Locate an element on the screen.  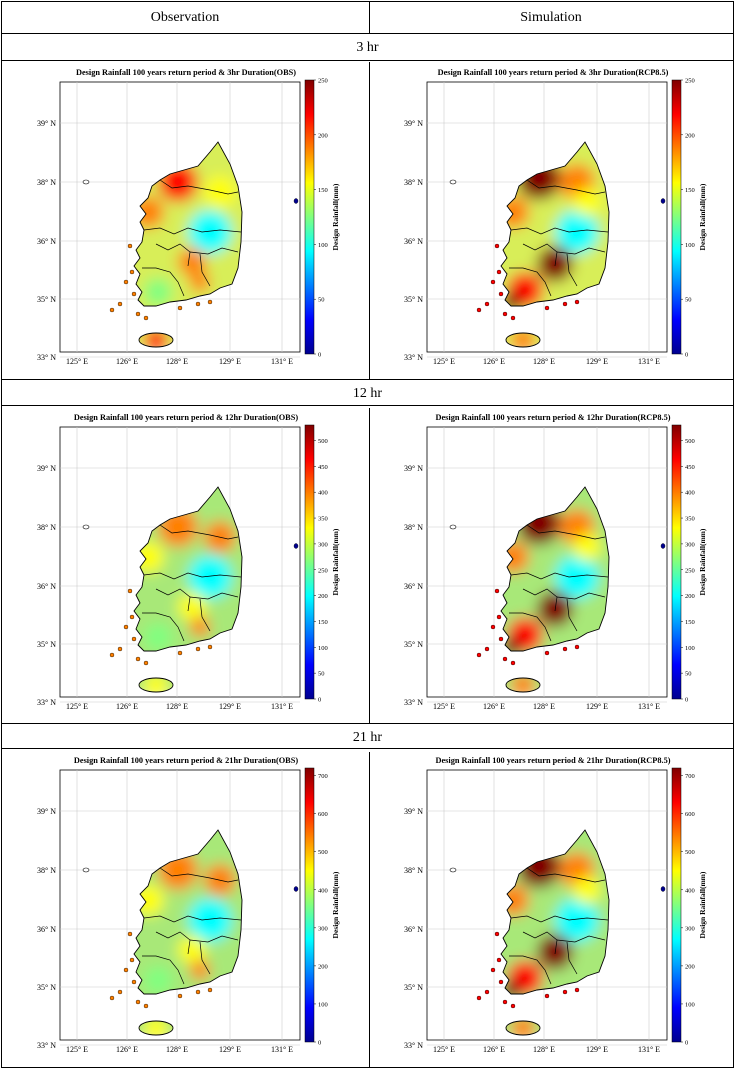
section-label-12hr: 12 hr is located at coordinates (367, 394).